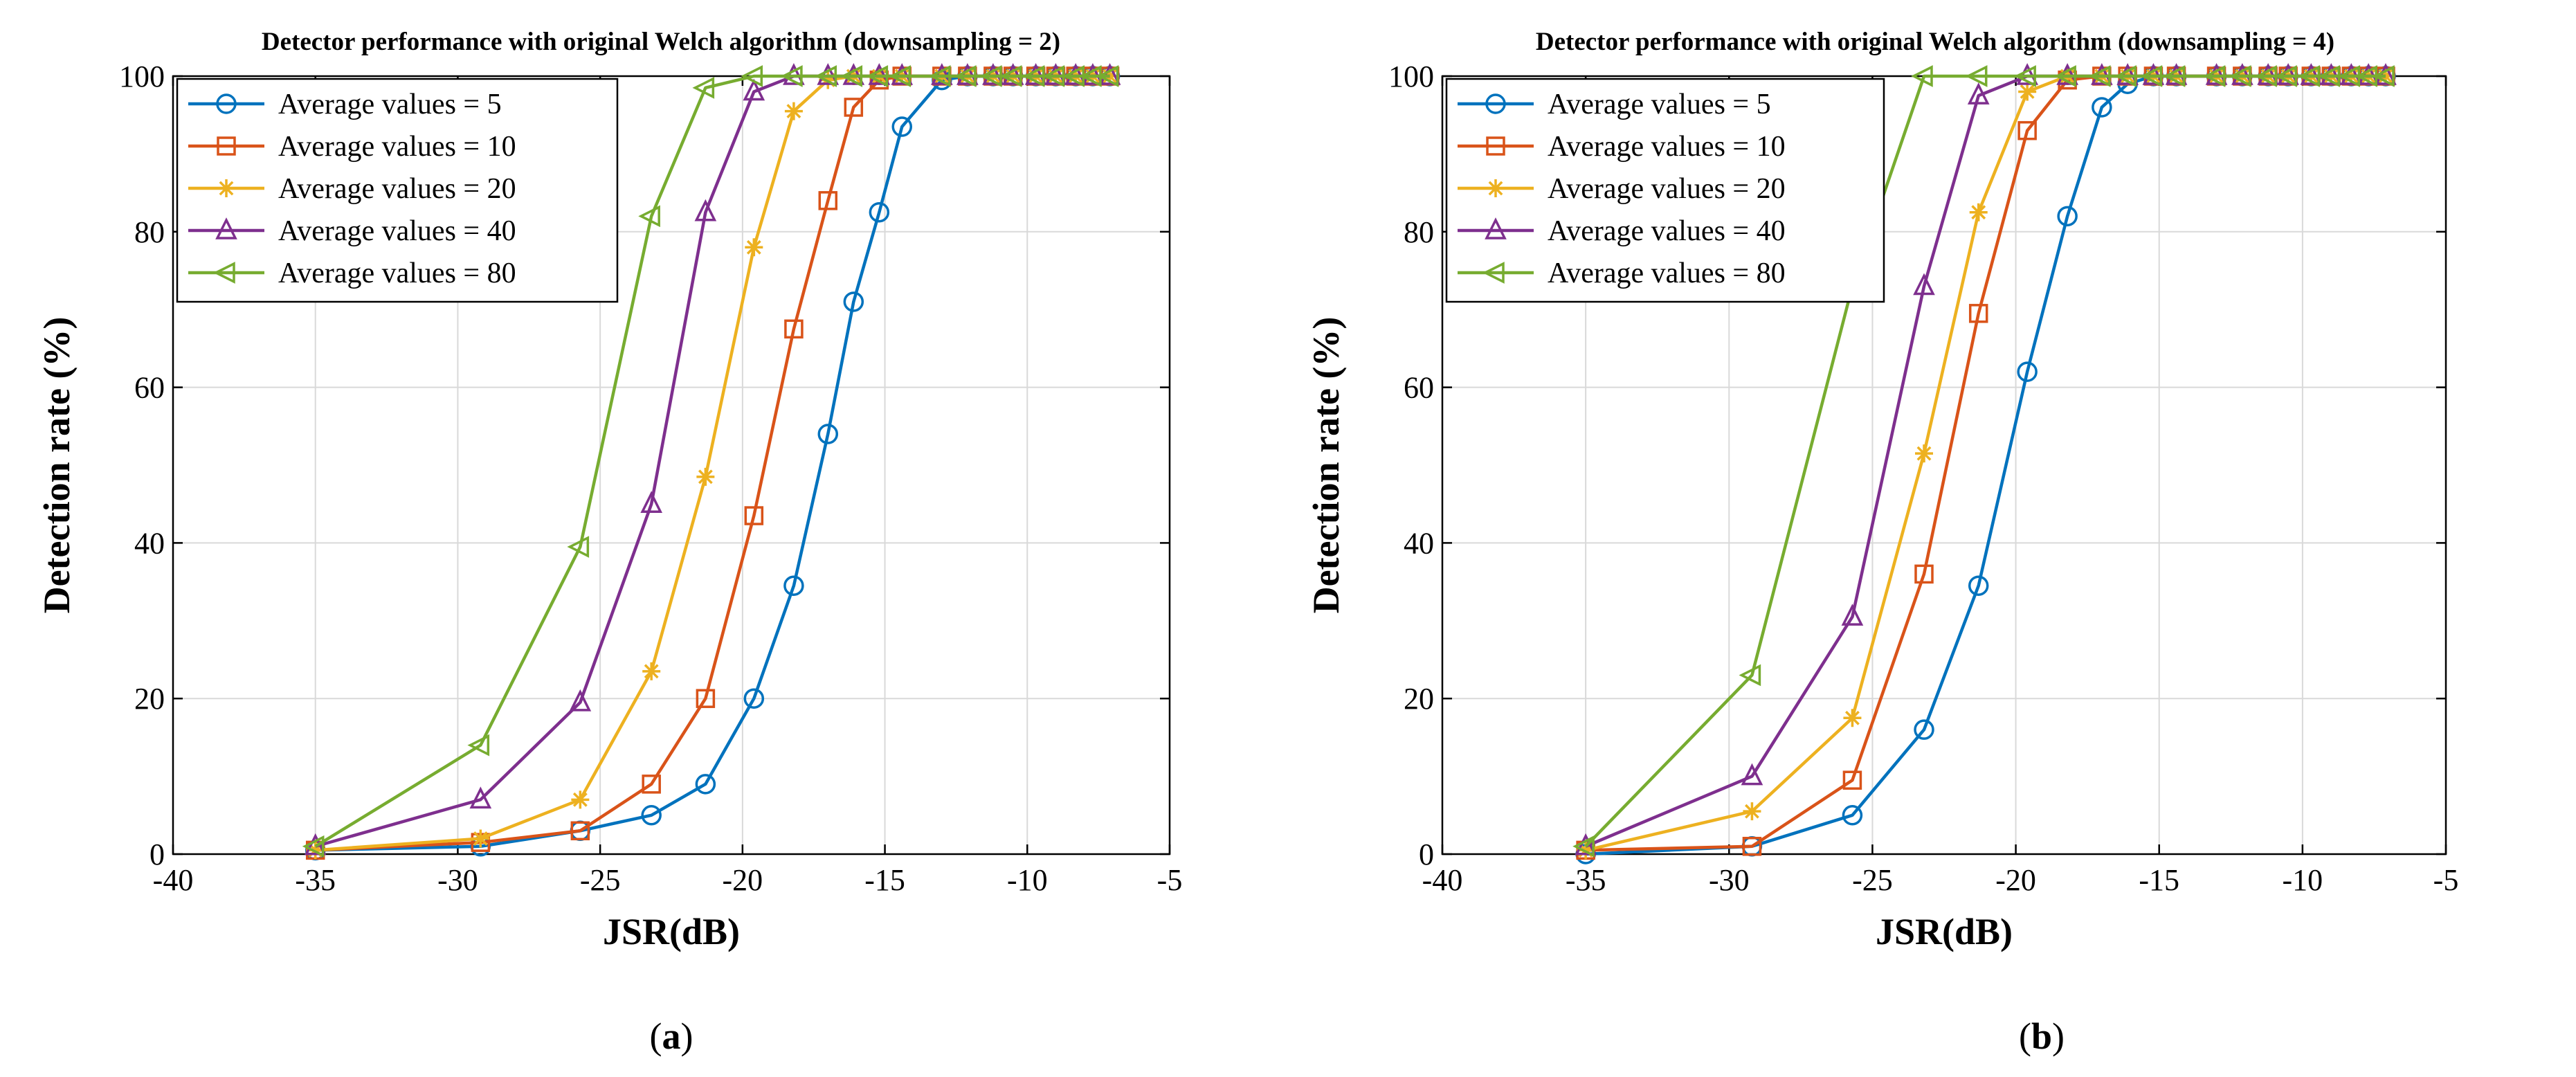 The image size is (2576, 1077). Describe the element at coordinates (1659, 105) in the screenshot. I see `chart-b-legend-label-0: Average values = 5` at that location.